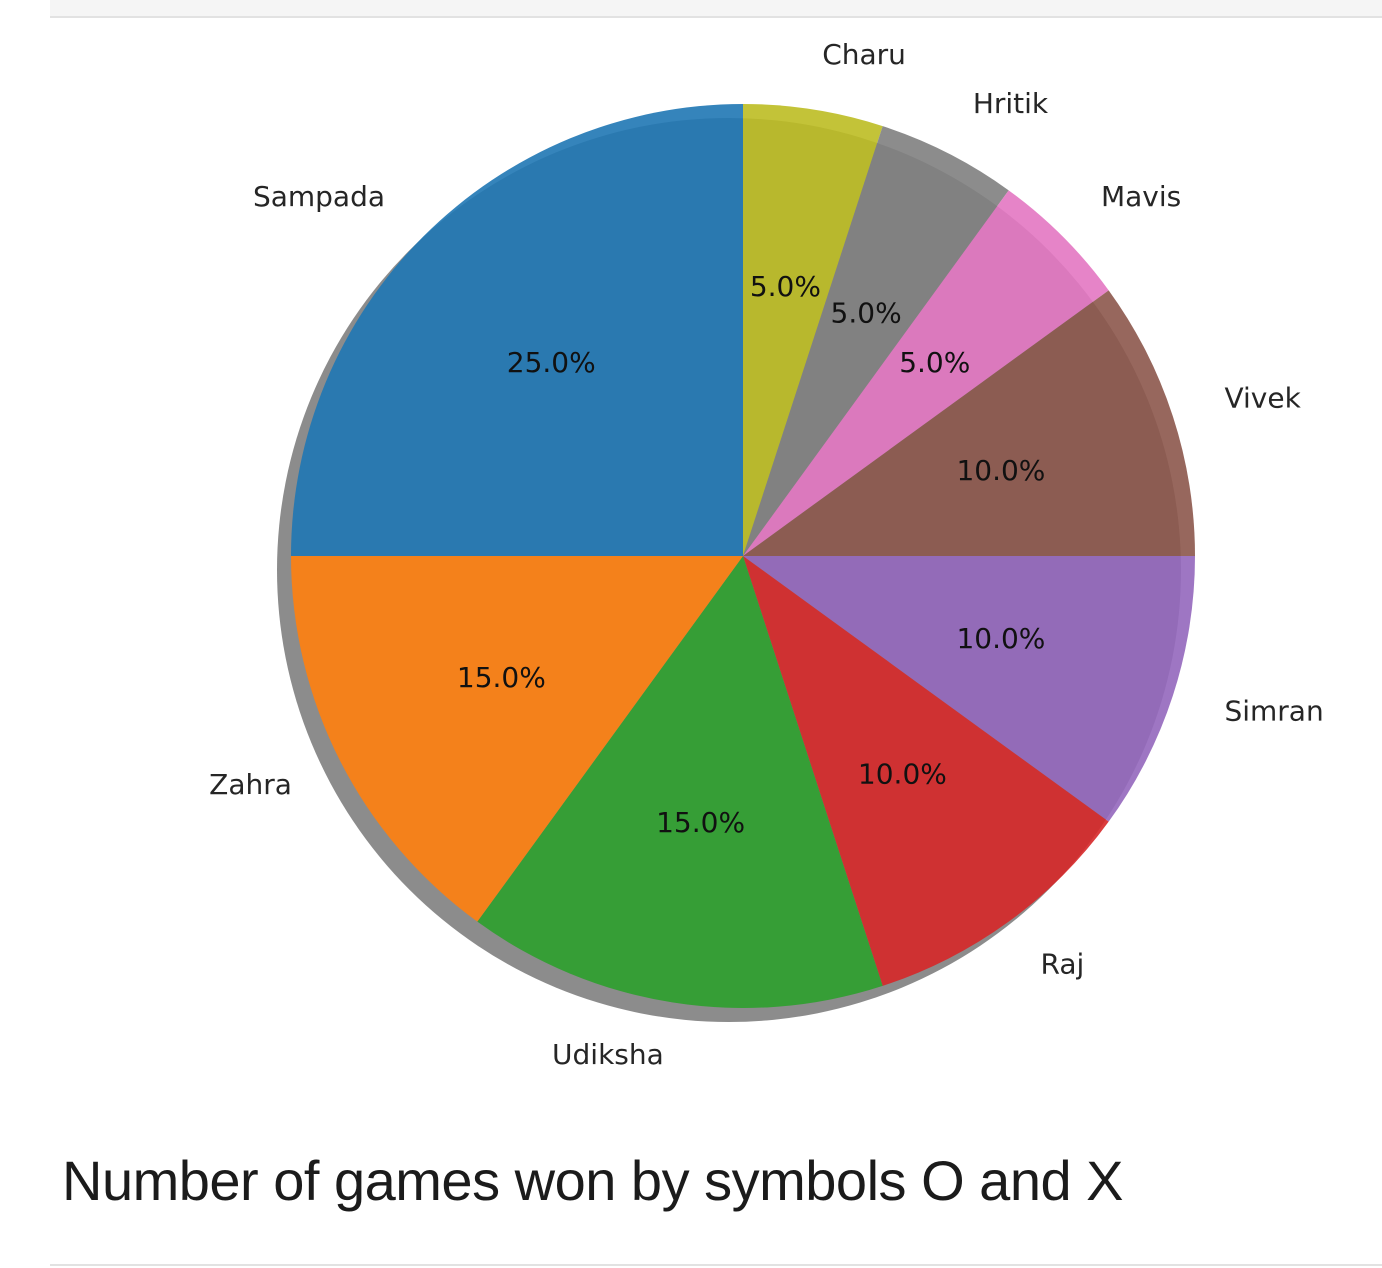 The image size is (1382, 1268). Describe the element at coordinates (1262, 398) in the screenshot. I see `pie-label-vivek: Vivek` at that location.